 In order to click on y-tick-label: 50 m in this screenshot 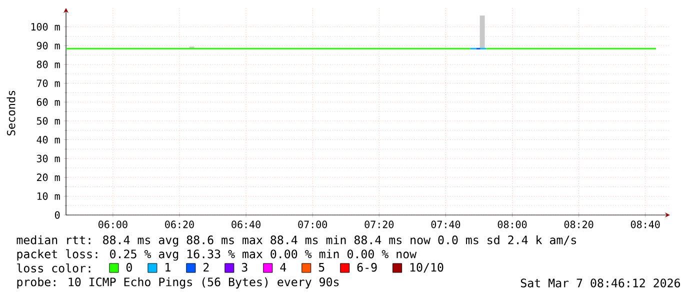, I will do `click(48, 121)`.